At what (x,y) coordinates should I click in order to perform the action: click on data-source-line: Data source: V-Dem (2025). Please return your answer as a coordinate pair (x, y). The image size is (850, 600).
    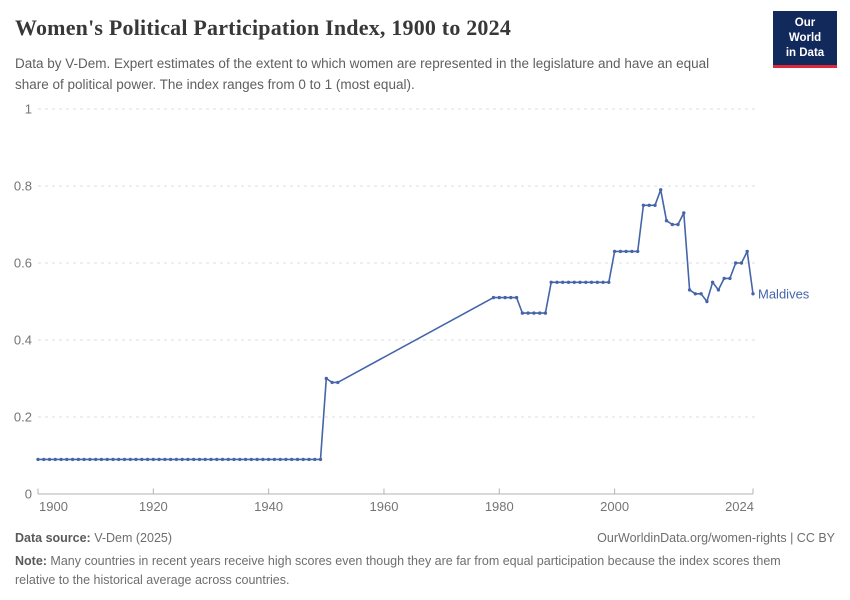
    Looking at the image, I should click on (93, 538).